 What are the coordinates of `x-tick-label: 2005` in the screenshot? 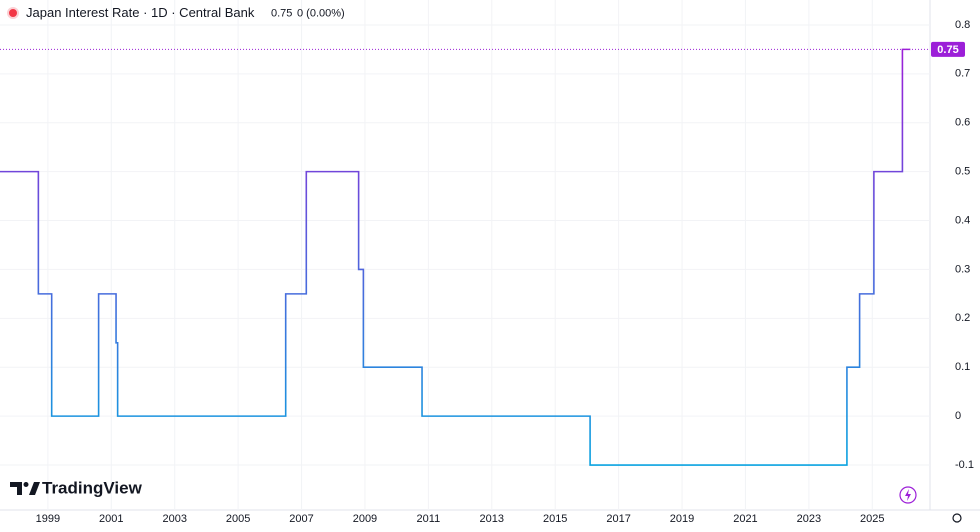 It's located at (238, 519).